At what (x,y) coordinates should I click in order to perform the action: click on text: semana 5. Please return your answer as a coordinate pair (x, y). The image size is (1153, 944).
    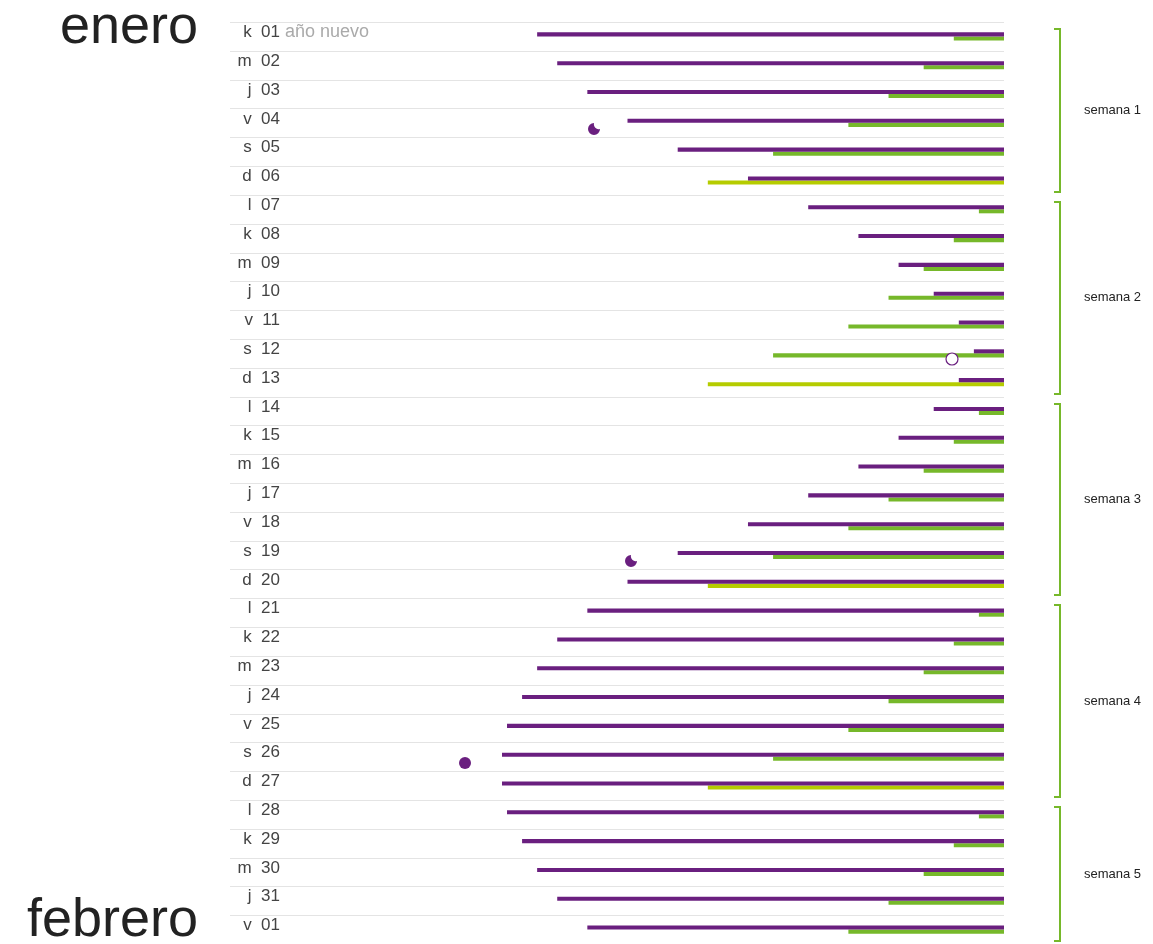
    Looking at the image, I should click on (1113, 873).